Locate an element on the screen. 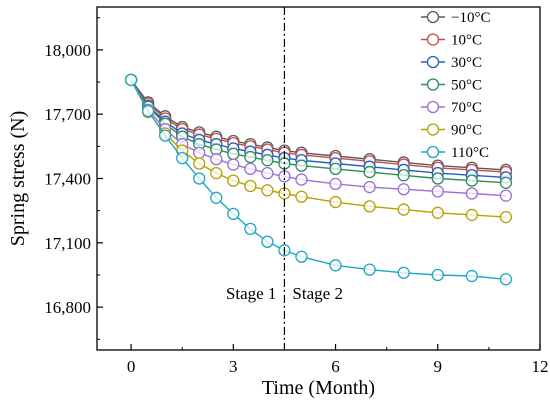  x-tick-label: 12 is located at coordinates (540, 366).